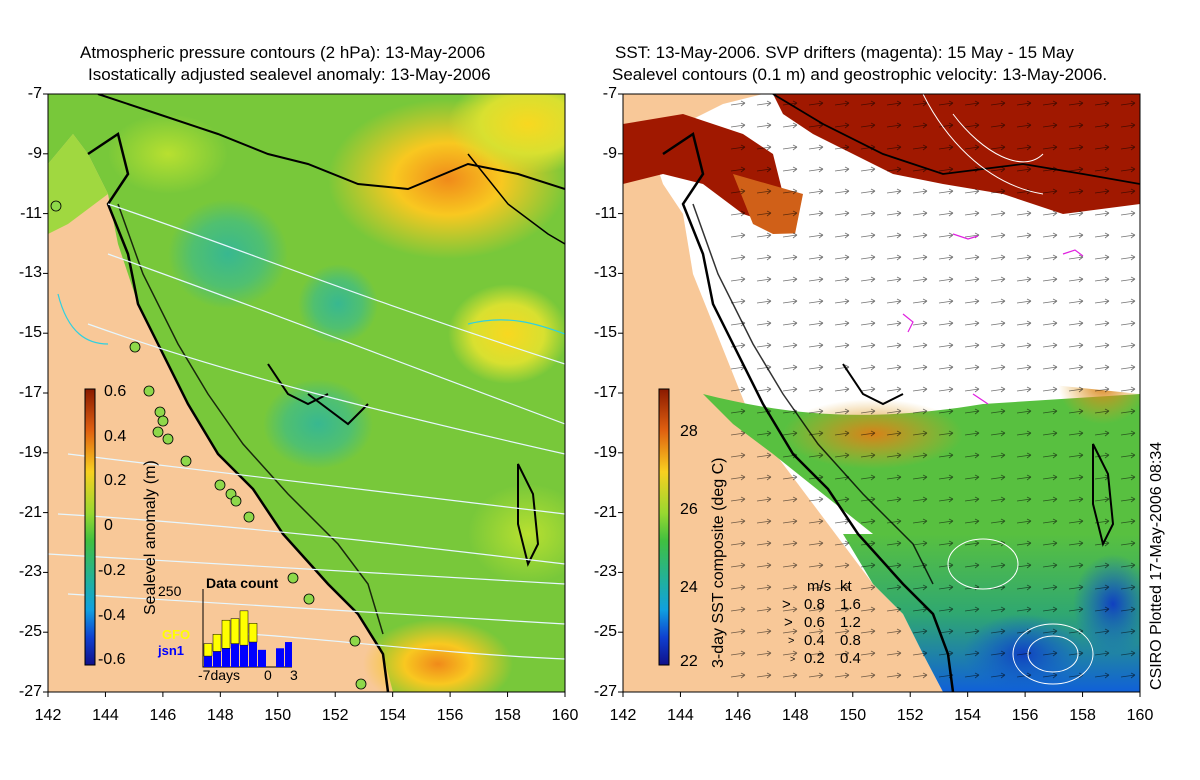 The image size is (1200, 780). I want to click on data-count-x-left: -7days, so click(219, 675).